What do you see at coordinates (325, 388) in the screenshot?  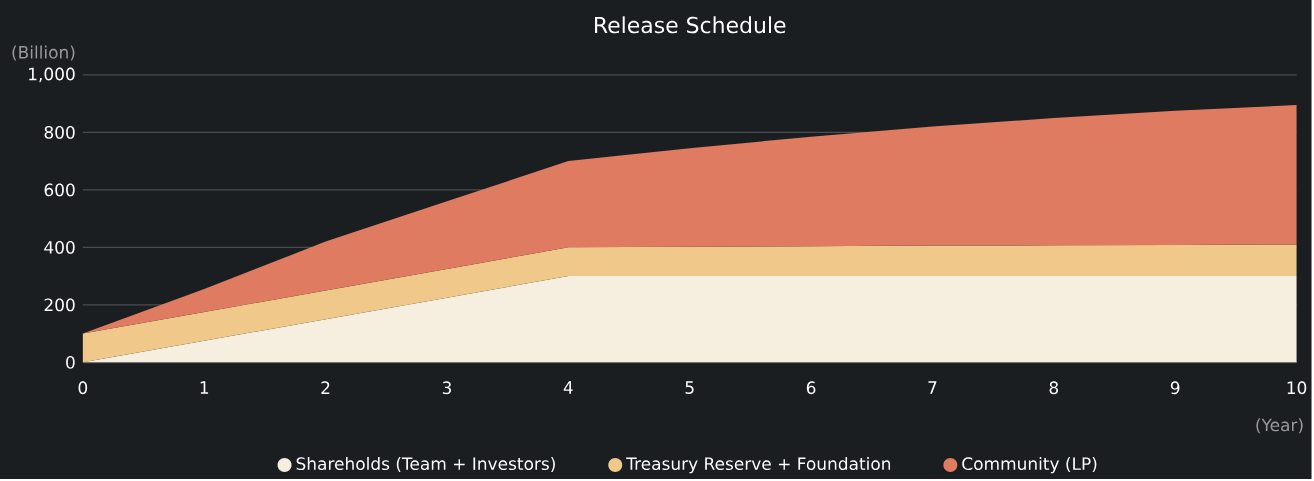 I see `x-tick-label: 2` at bounding box center [325, 388].